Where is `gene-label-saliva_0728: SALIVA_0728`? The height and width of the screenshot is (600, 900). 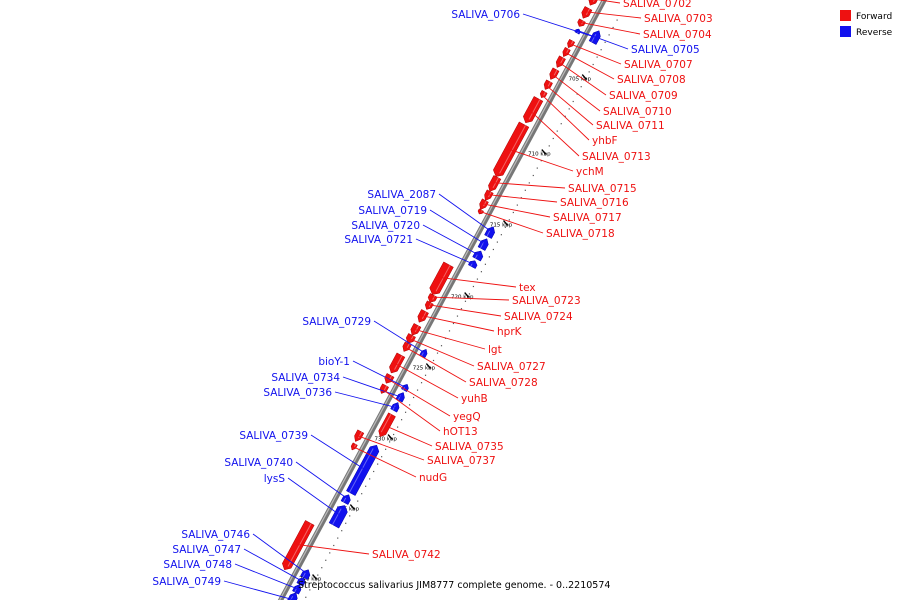
gene-label-saliva_0728: SALIVA_0728 is located at coordinates (503, 383).